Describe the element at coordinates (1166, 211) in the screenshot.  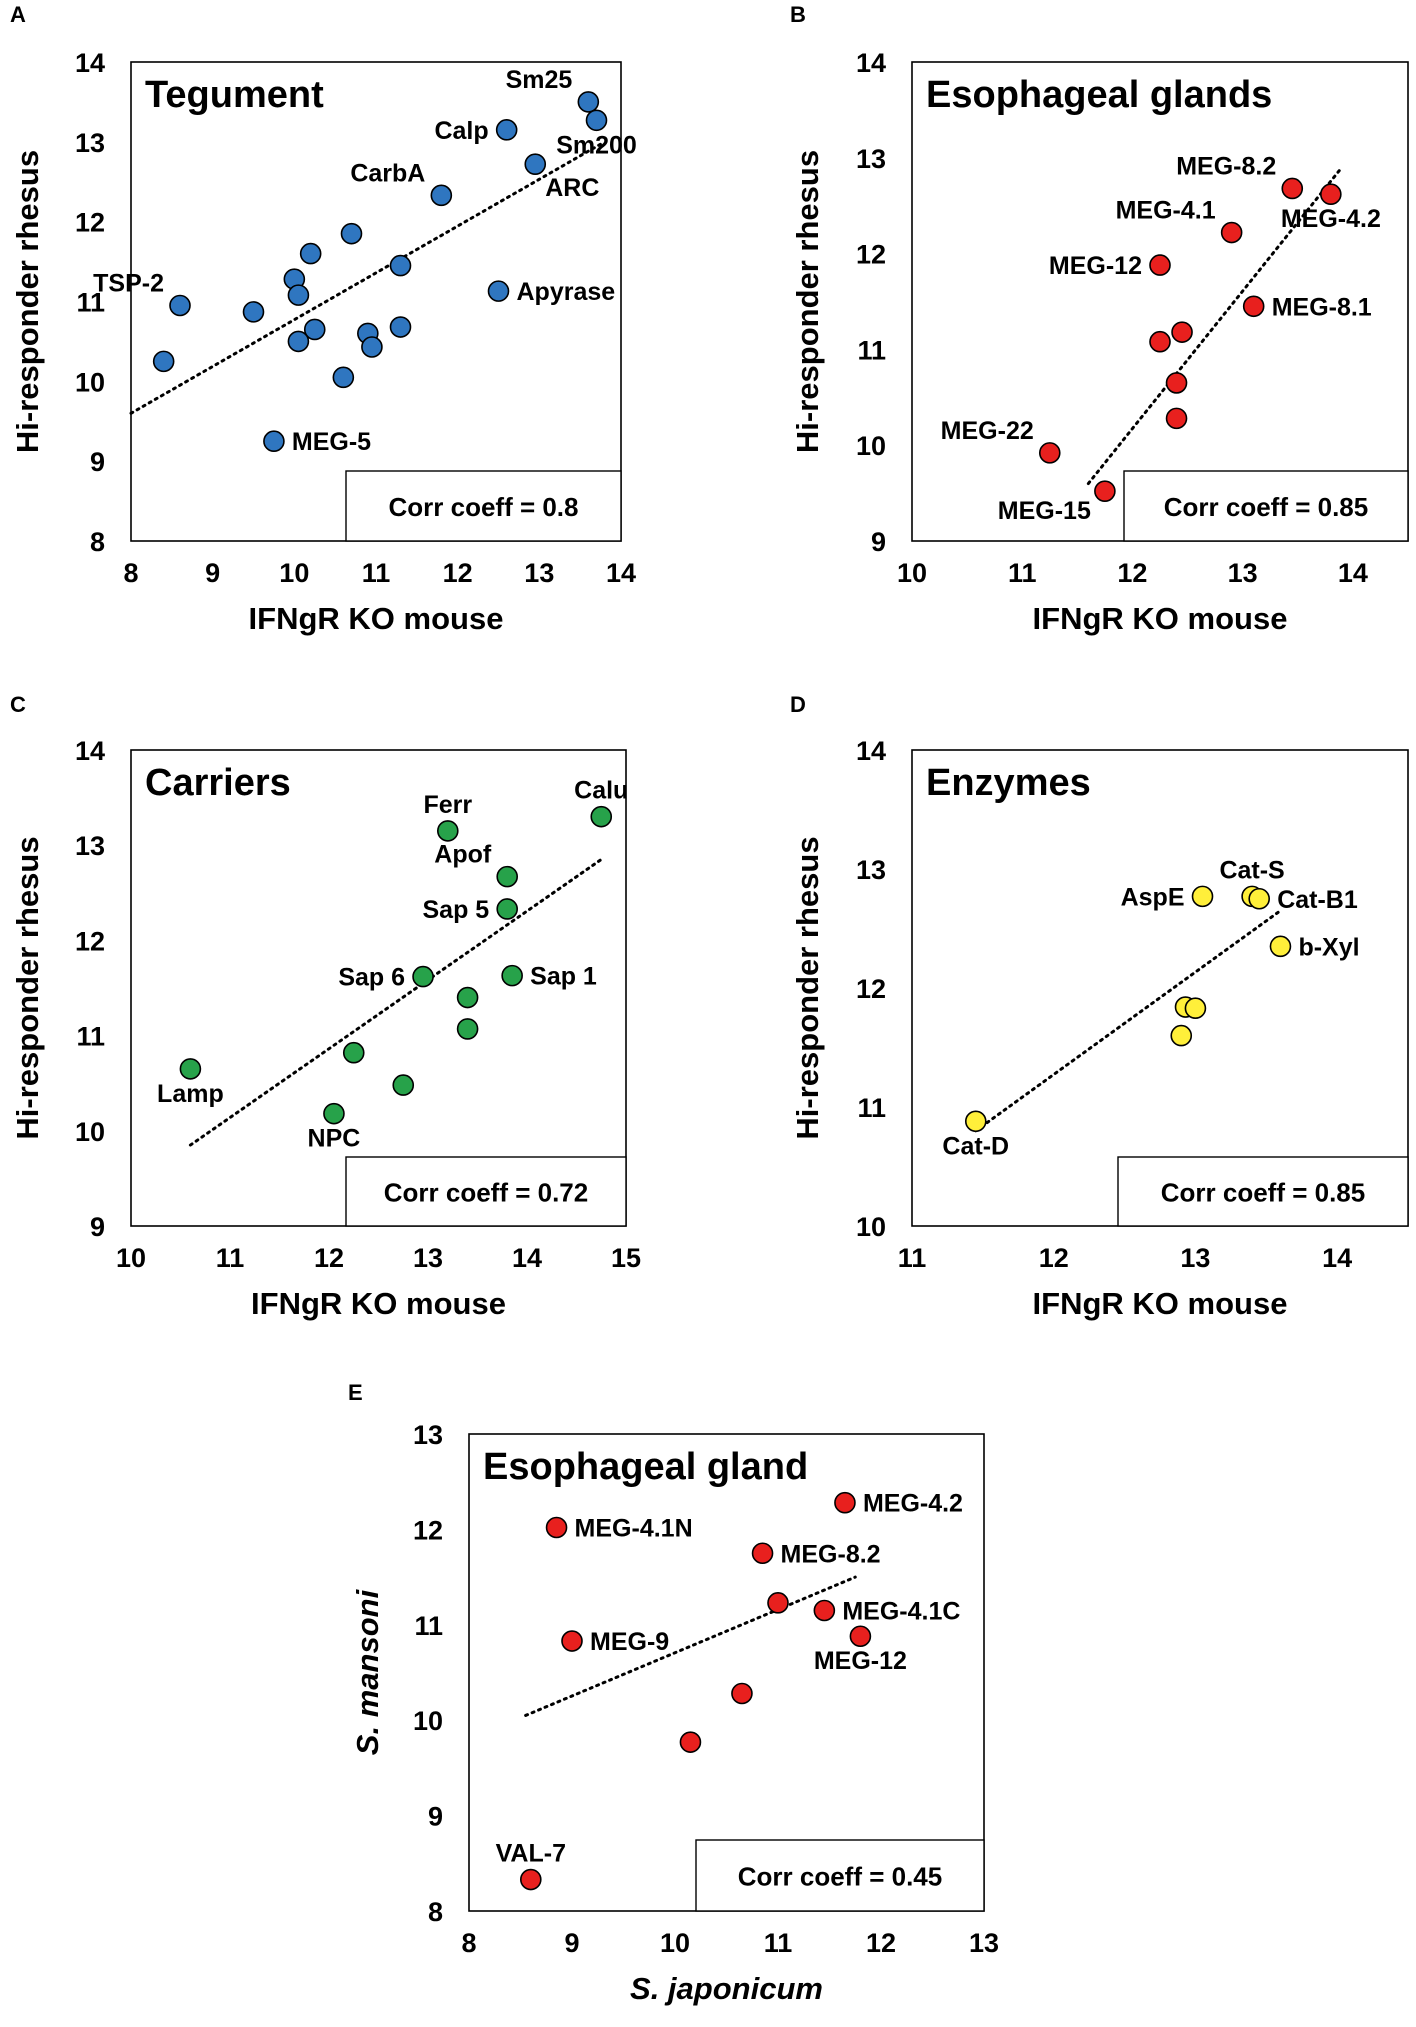
I see `point-label: MEG-4.1` at that location.